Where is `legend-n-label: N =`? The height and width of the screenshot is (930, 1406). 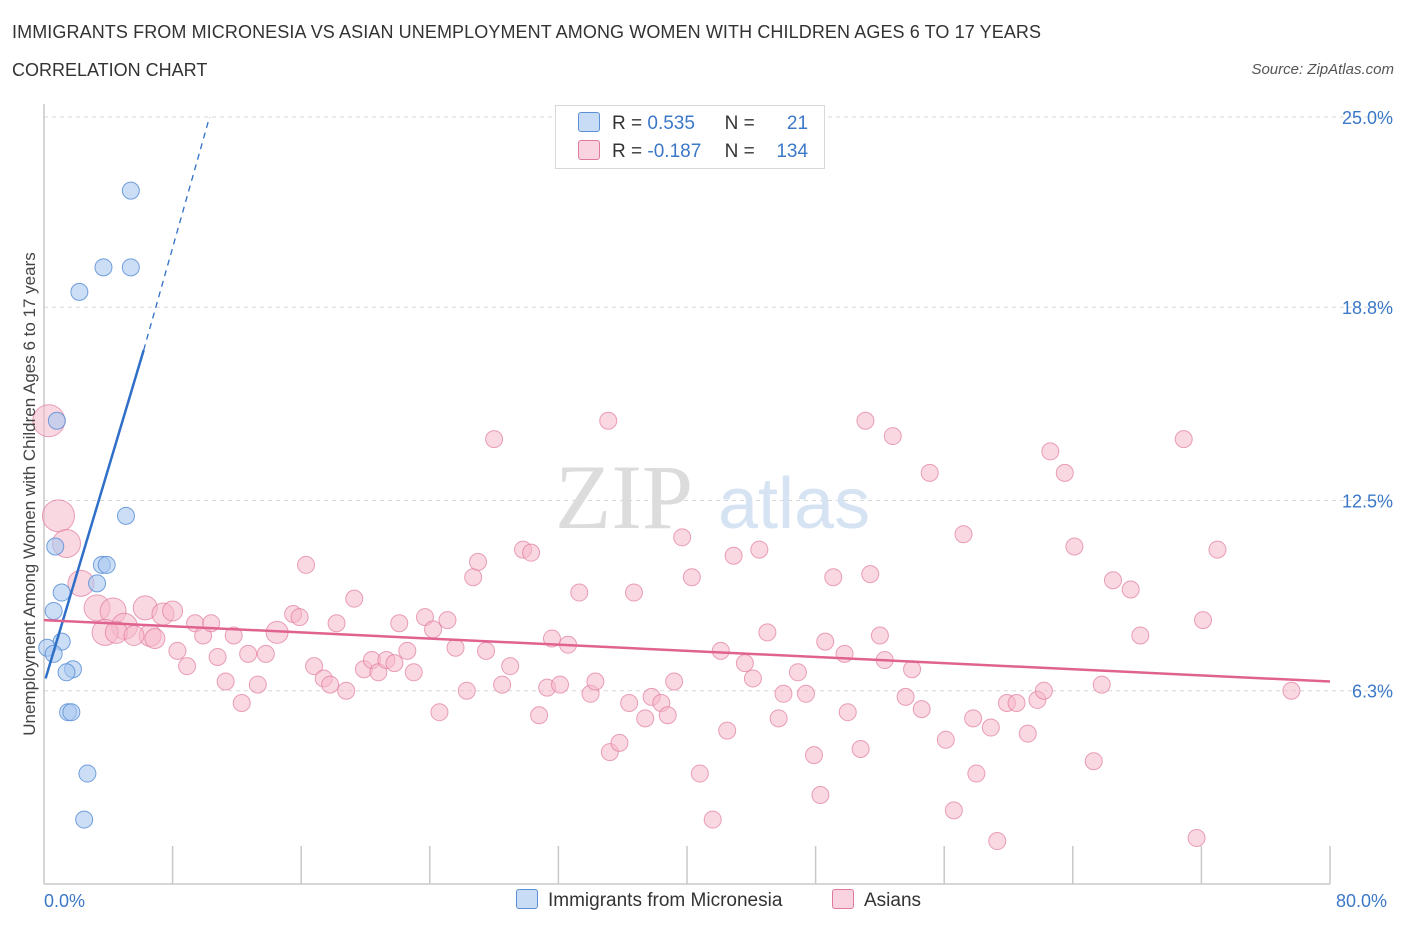
legend-n-label: N = is located at coordinates (739, 151).